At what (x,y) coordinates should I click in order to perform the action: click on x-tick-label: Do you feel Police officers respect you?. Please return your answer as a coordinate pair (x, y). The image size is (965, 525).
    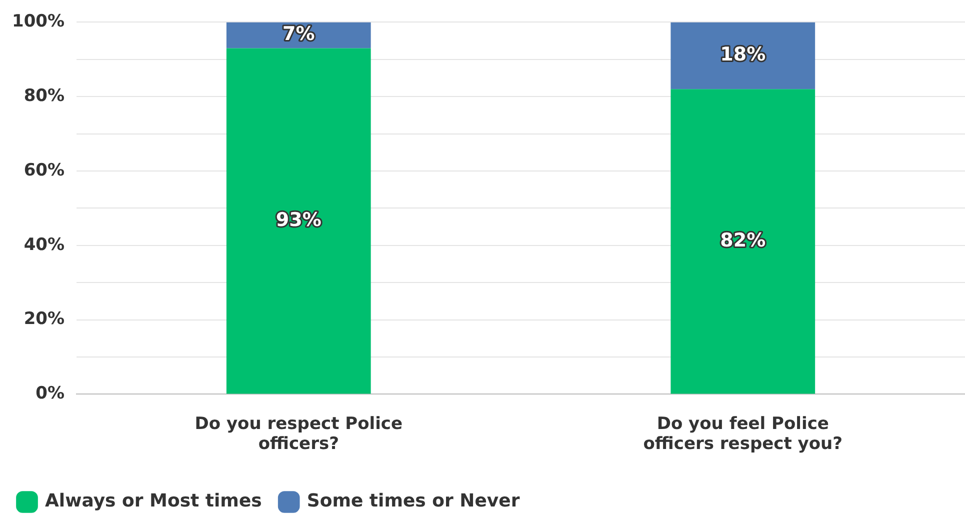
    Looking at the image, I should click on (743, 434).